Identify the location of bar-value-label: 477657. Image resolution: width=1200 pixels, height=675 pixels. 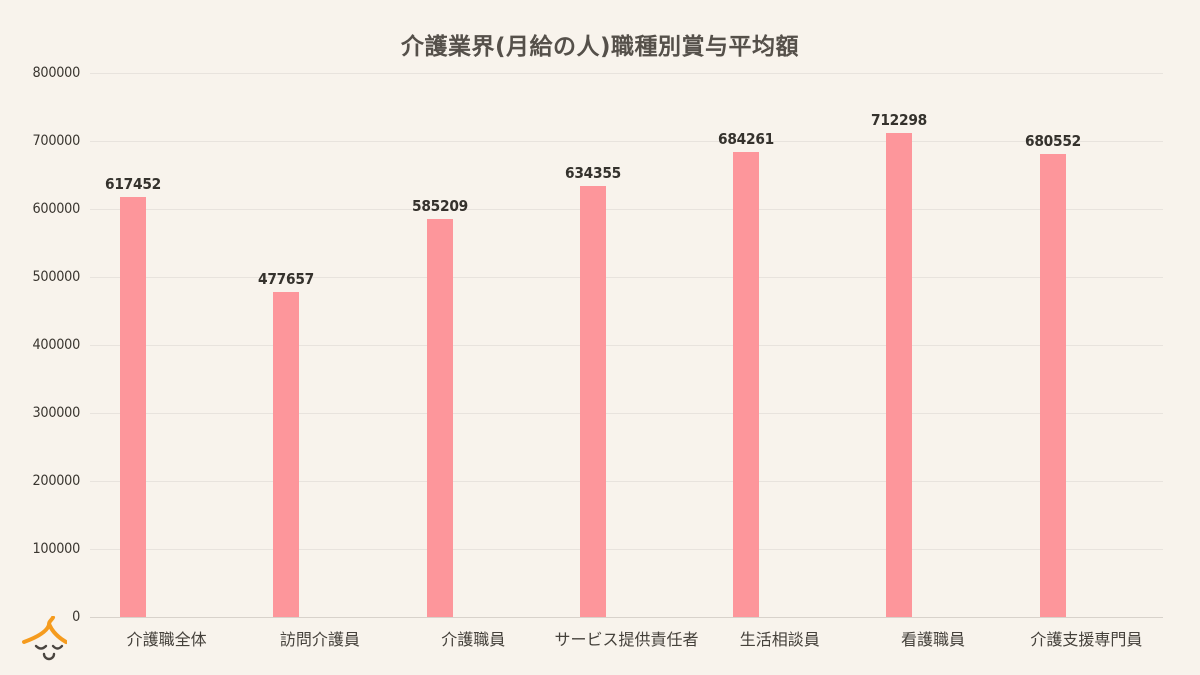
(286, 279).